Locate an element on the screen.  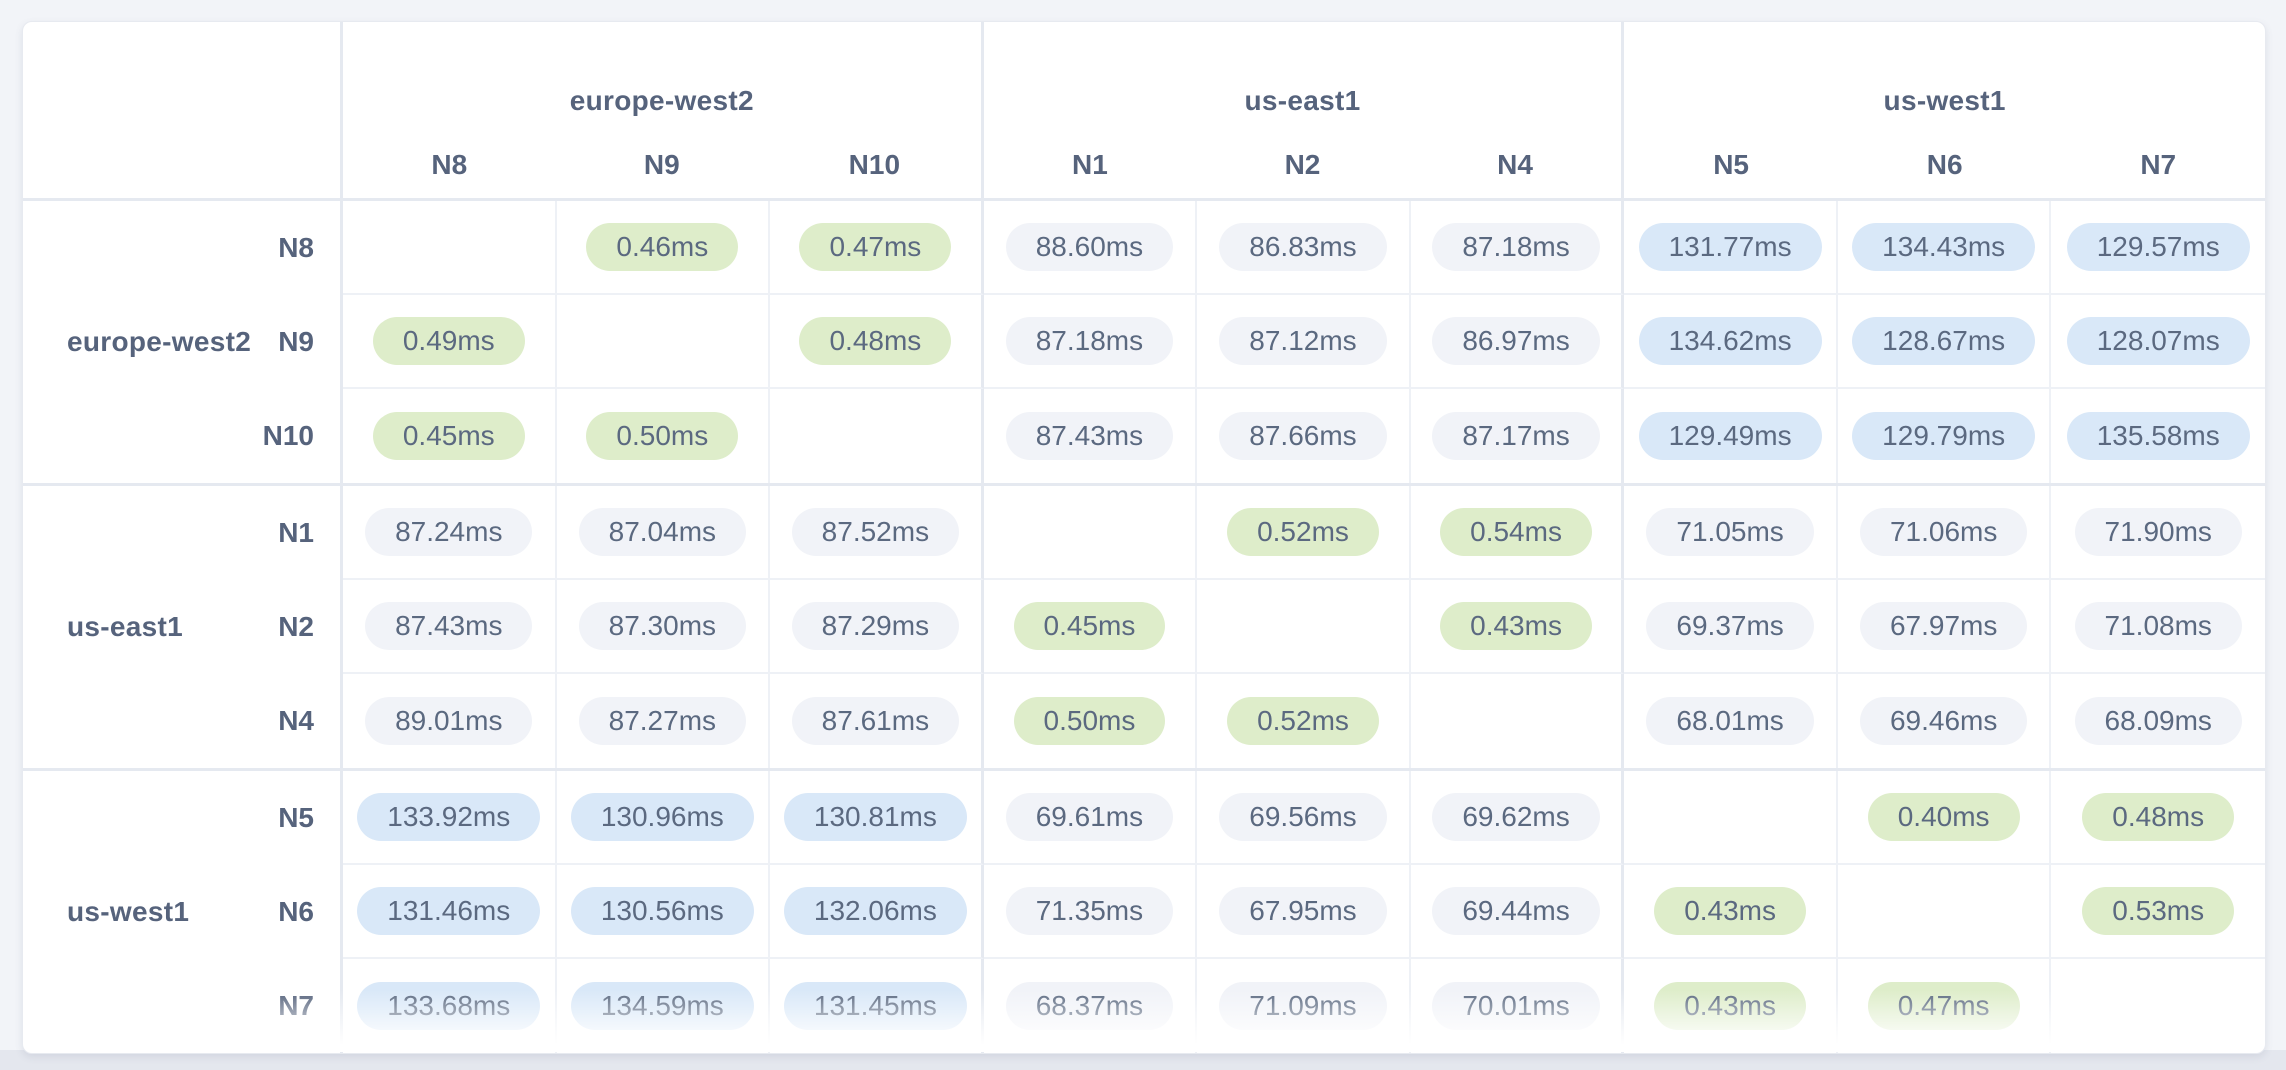
latency-pill-N8-N4: 87.18ms is located at coordinates (1516, 247).